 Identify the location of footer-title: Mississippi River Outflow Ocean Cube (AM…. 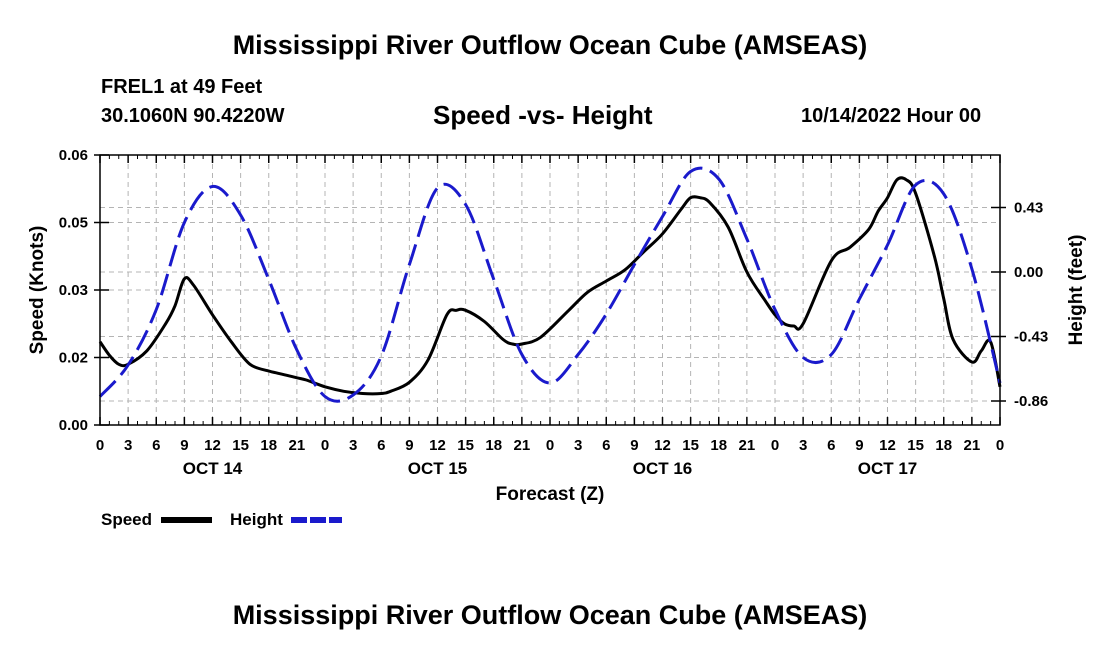
(550, 615).